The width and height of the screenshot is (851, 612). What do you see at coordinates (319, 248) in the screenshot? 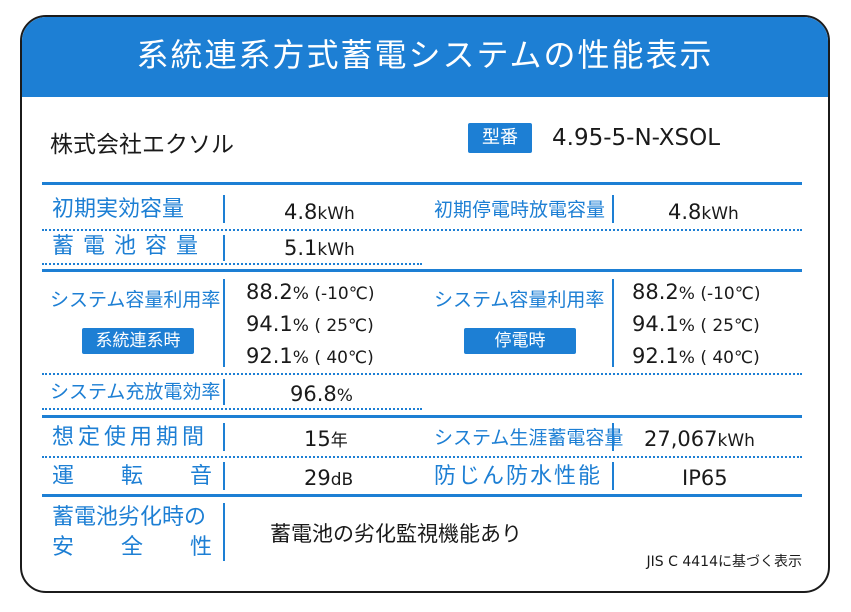
I see `value-battery-capacity: 5.1kWh` at bounding box center [319, 248].